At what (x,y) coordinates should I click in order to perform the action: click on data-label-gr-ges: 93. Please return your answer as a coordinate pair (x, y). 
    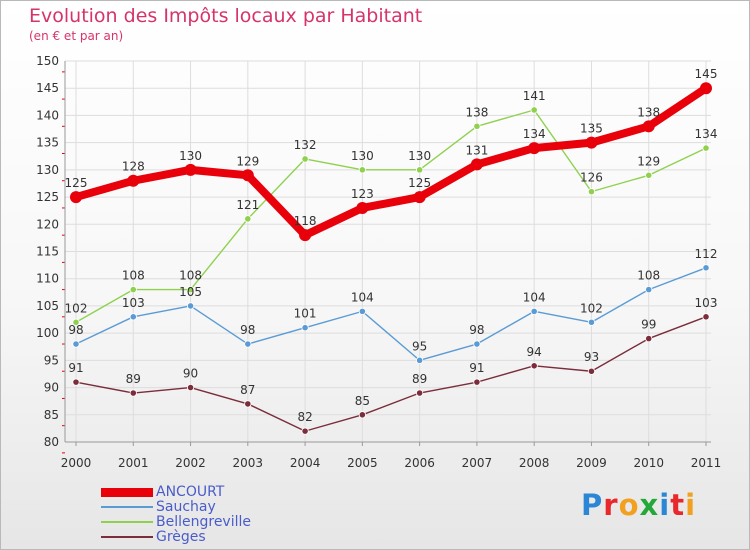
    Looking at the image, I should click on (591, 357).